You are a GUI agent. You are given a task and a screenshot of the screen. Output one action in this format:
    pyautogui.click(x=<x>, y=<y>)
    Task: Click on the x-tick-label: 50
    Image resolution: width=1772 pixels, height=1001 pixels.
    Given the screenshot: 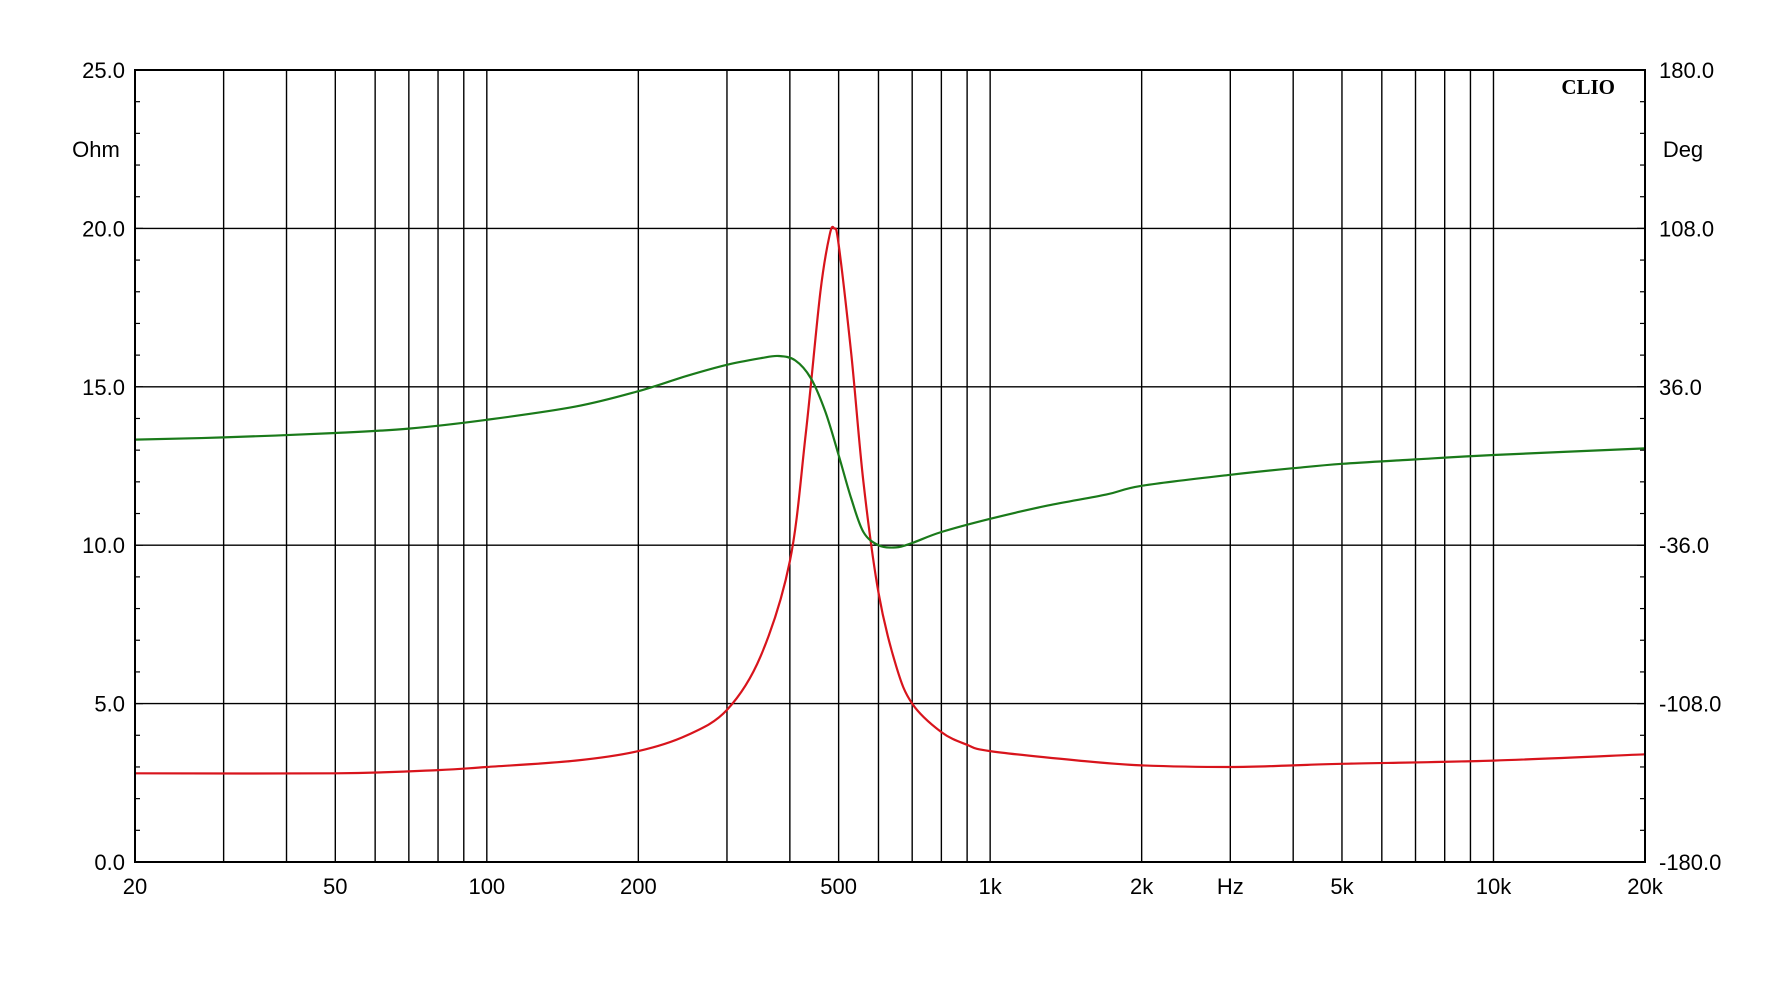 What is the action you would take?
    pyautogui.click(x=335, y=886)
    